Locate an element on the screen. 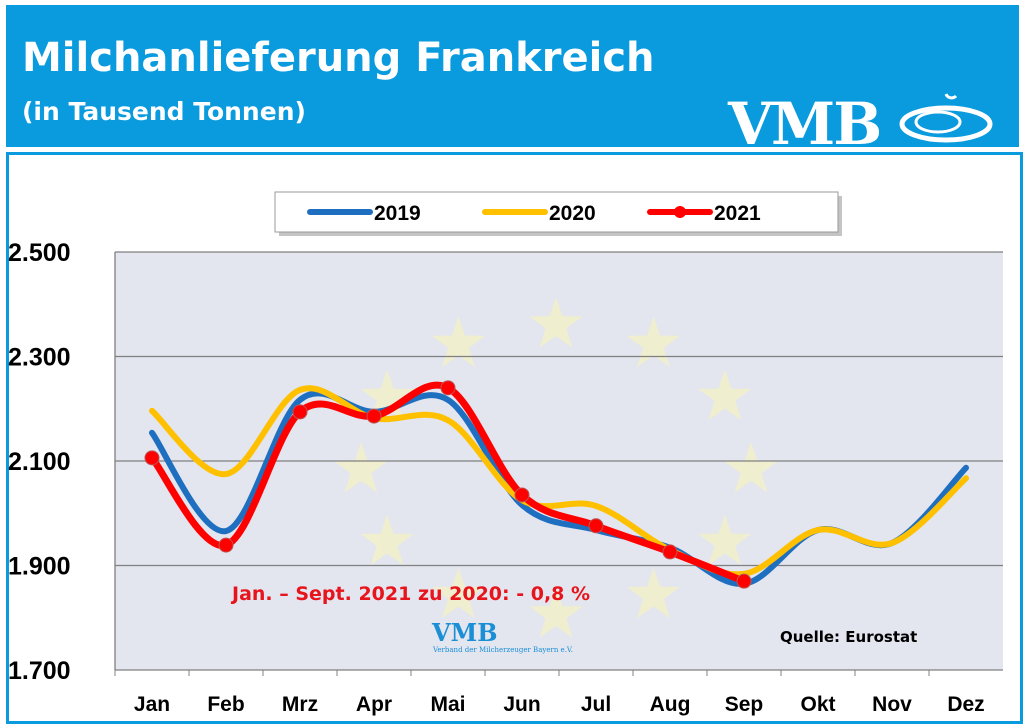 Image resolution: width=1024 pixels, height=724 pixels. x-tick-label: Okt is located at coordinates (817, 704).